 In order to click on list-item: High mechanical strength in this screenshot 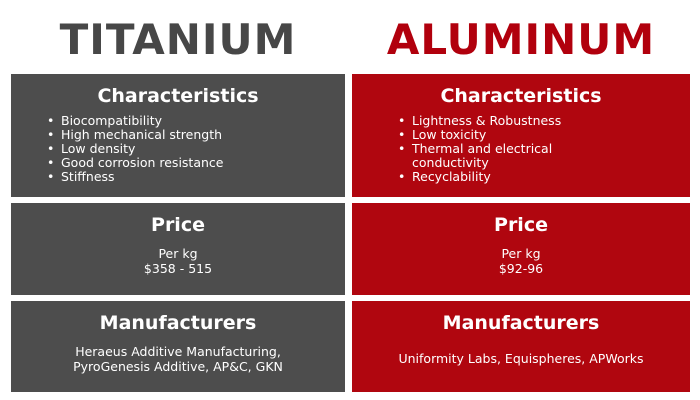, I will do `click(196, 135)`.